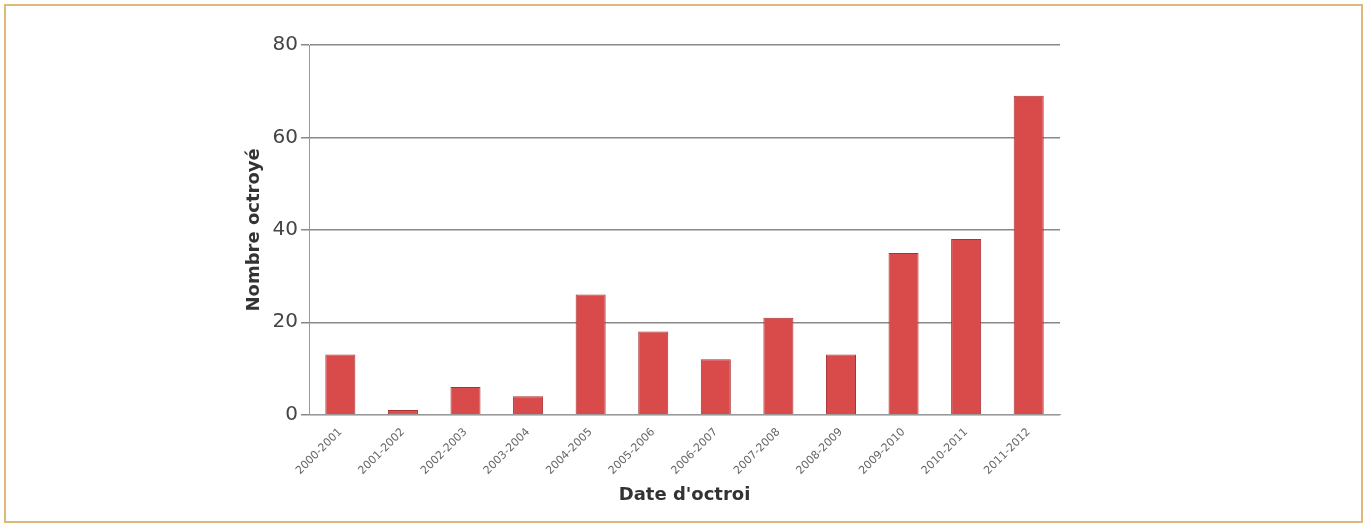  I want to click on x-axis-title: Date d'octroi, so click(684, 493).